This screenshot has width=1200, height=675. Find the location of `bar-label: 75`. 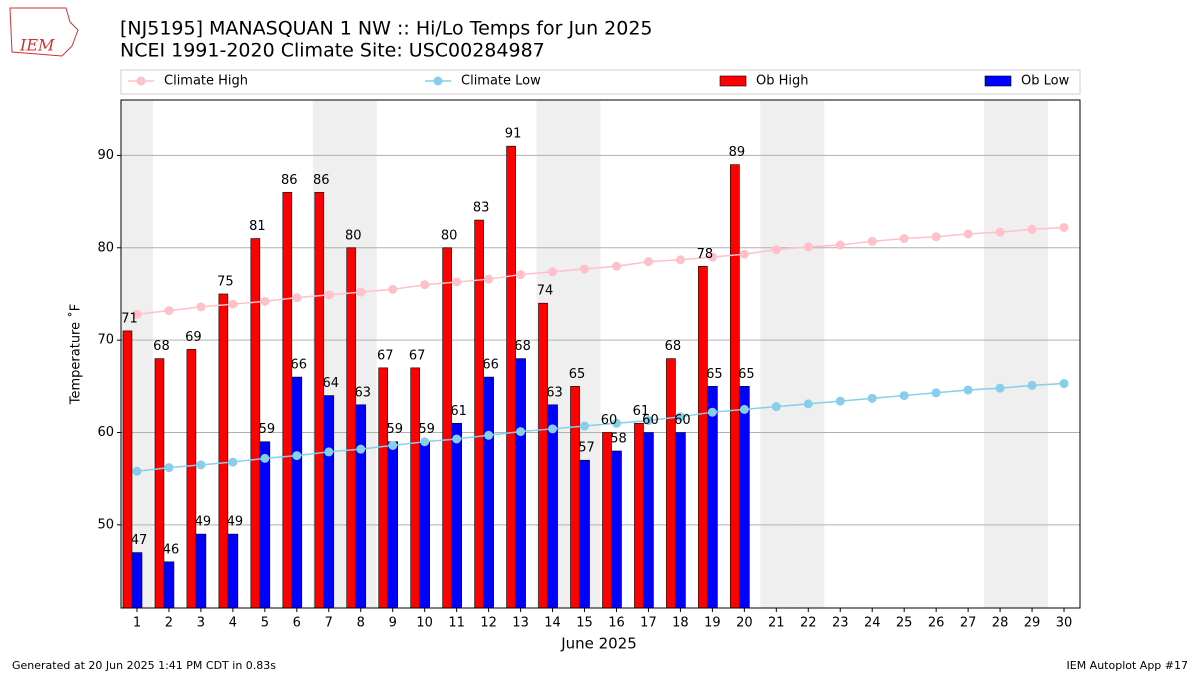

bar-label: 75 is located at coordinates (225, 281).